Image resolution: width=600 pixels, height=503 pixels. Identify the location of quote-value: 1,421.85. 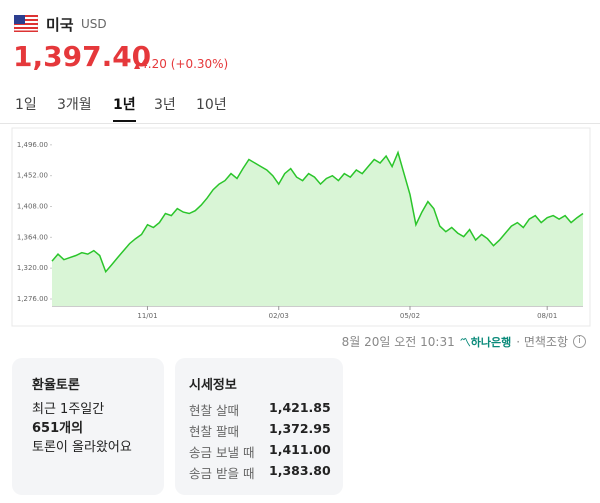
(300, 407).